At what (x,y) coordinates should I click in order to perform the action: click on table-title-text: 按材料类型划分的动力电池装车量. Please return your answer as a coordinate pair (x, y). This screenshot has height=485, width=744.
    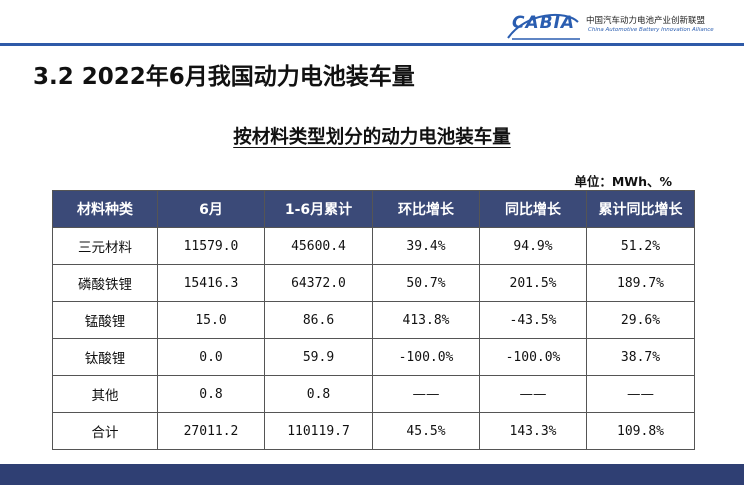
    Looking at the image, I should click on (372, 137).